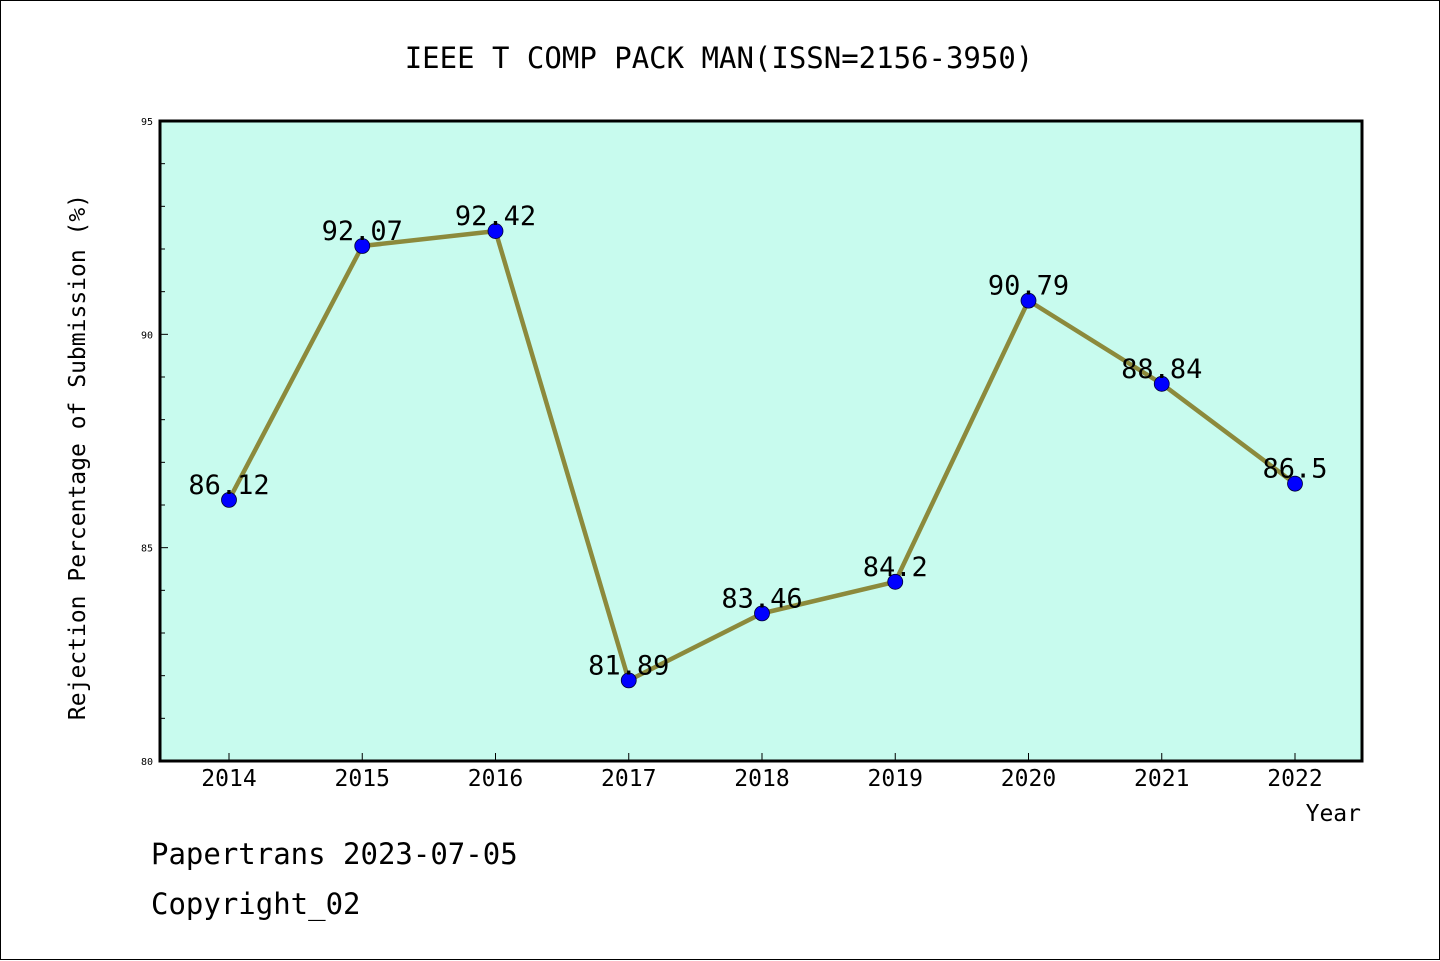  Describe the element at coordinates (147, 549) in the screenshot. I see `y-tick-label: 85` at that location.